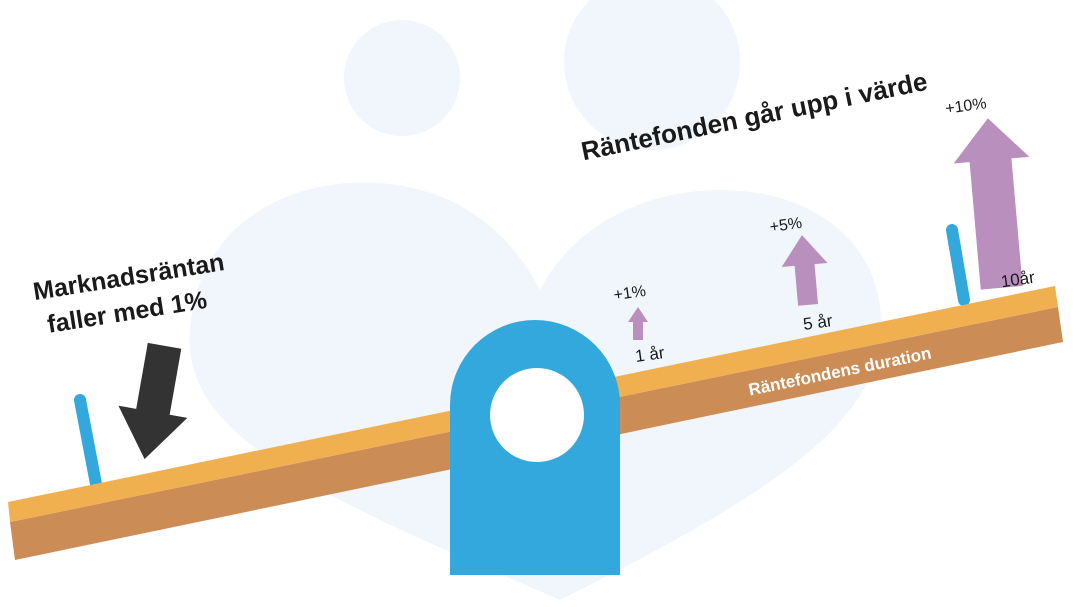  Describe the element at coordinates (650, 354) in the screenshot. I see `duration-label: 1 år` at that location.